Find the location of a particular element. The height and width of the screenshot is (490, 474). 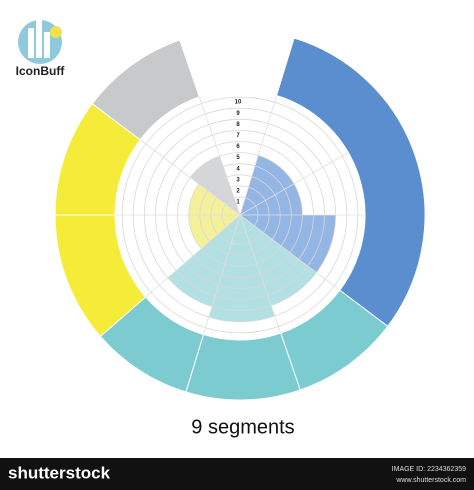

footer-bar is located at coordinates (237, 474).